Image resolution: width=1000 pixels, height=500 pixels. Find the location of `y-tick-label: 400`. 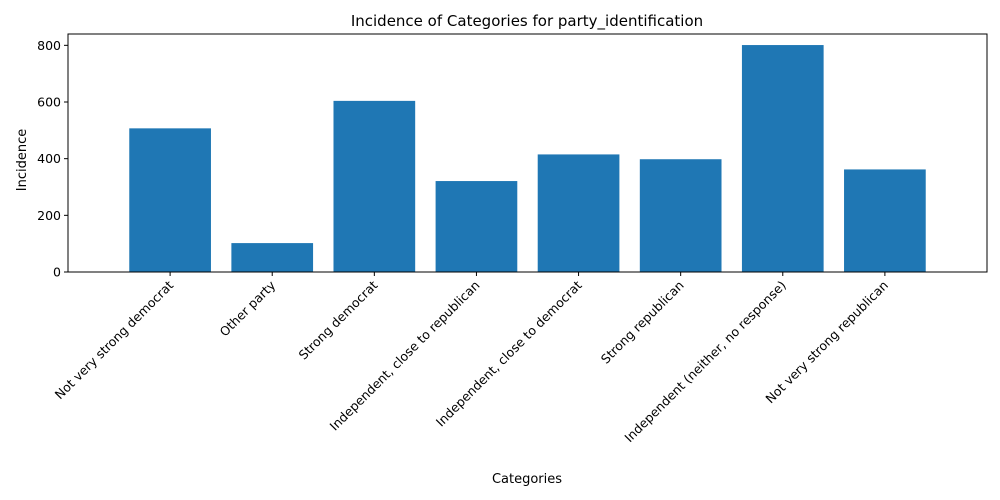

y-tick-label: 400 is located at coordinates (49, 158).